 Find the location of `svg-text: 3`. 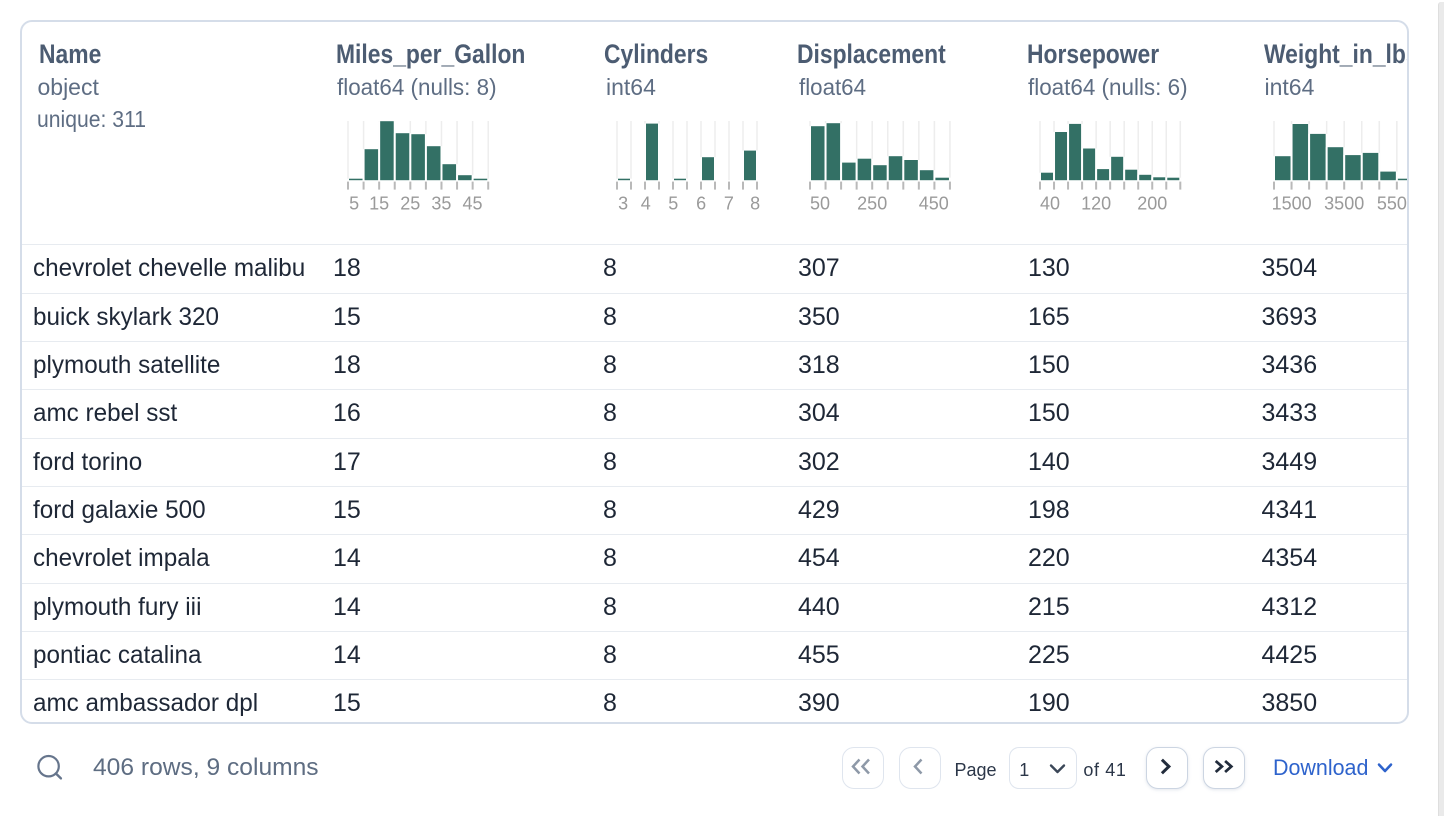

svg-text: 3 is located at coordinates (623, 203).